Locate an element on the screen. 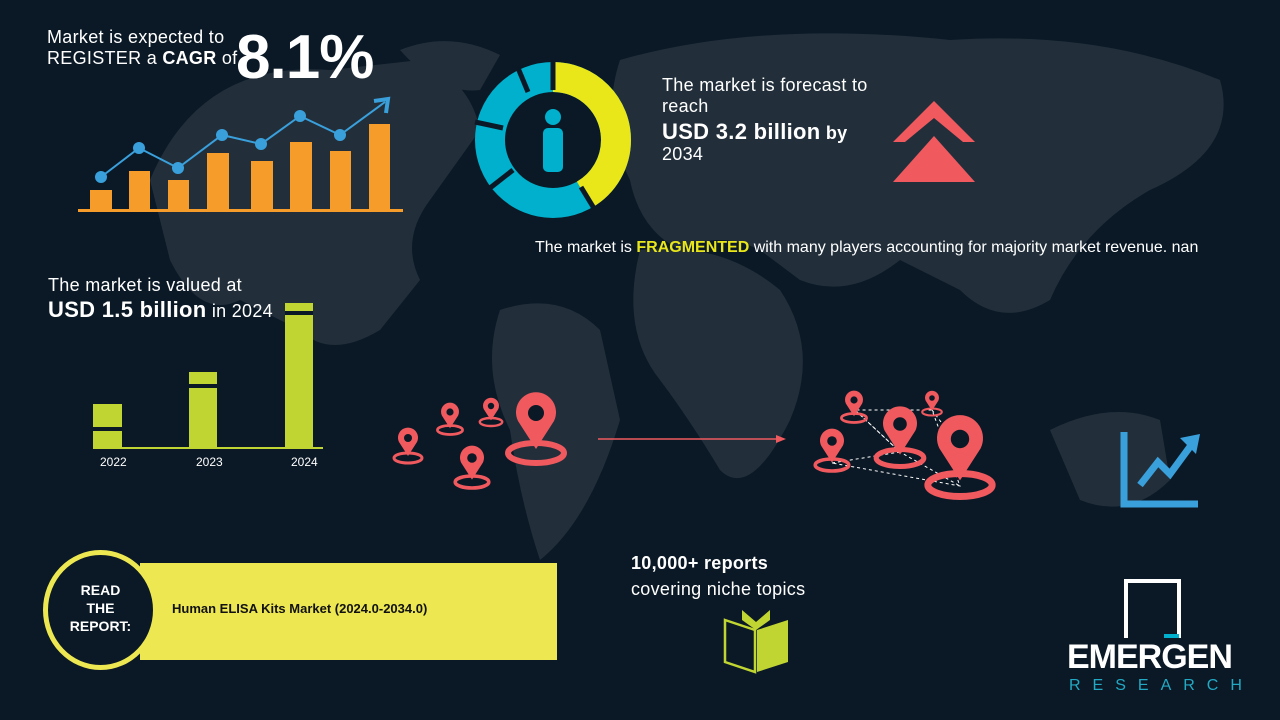  donut-person-icon is located at coordinates (552, 139).